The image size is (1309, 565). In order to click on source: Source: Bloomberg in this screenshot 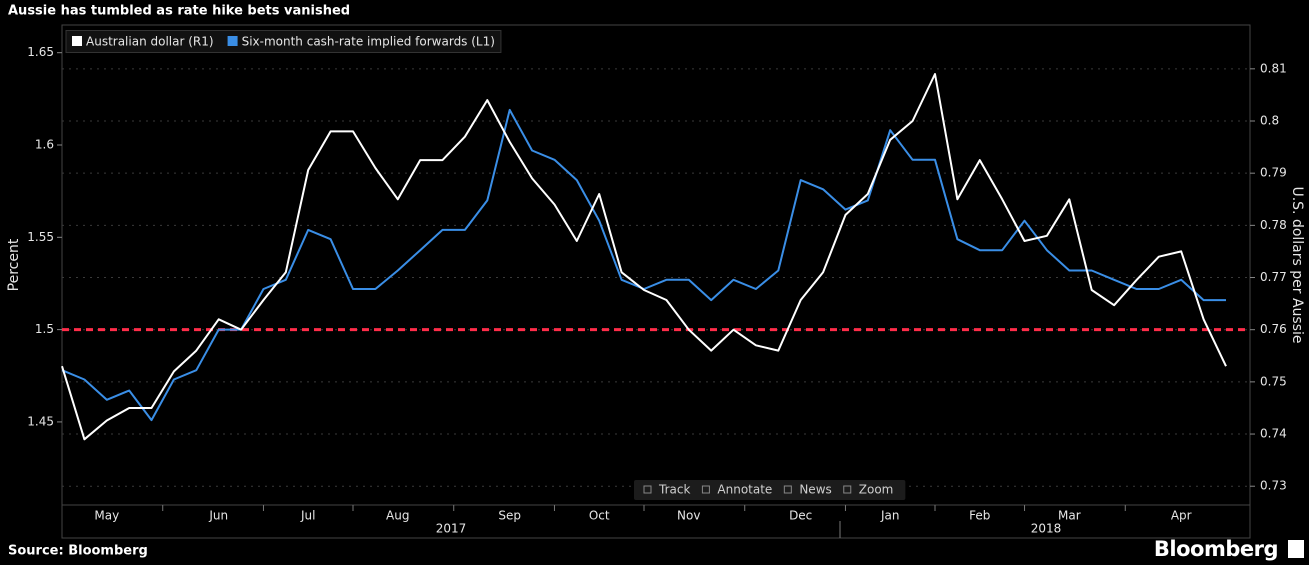, I will do `click(78, 551)`.